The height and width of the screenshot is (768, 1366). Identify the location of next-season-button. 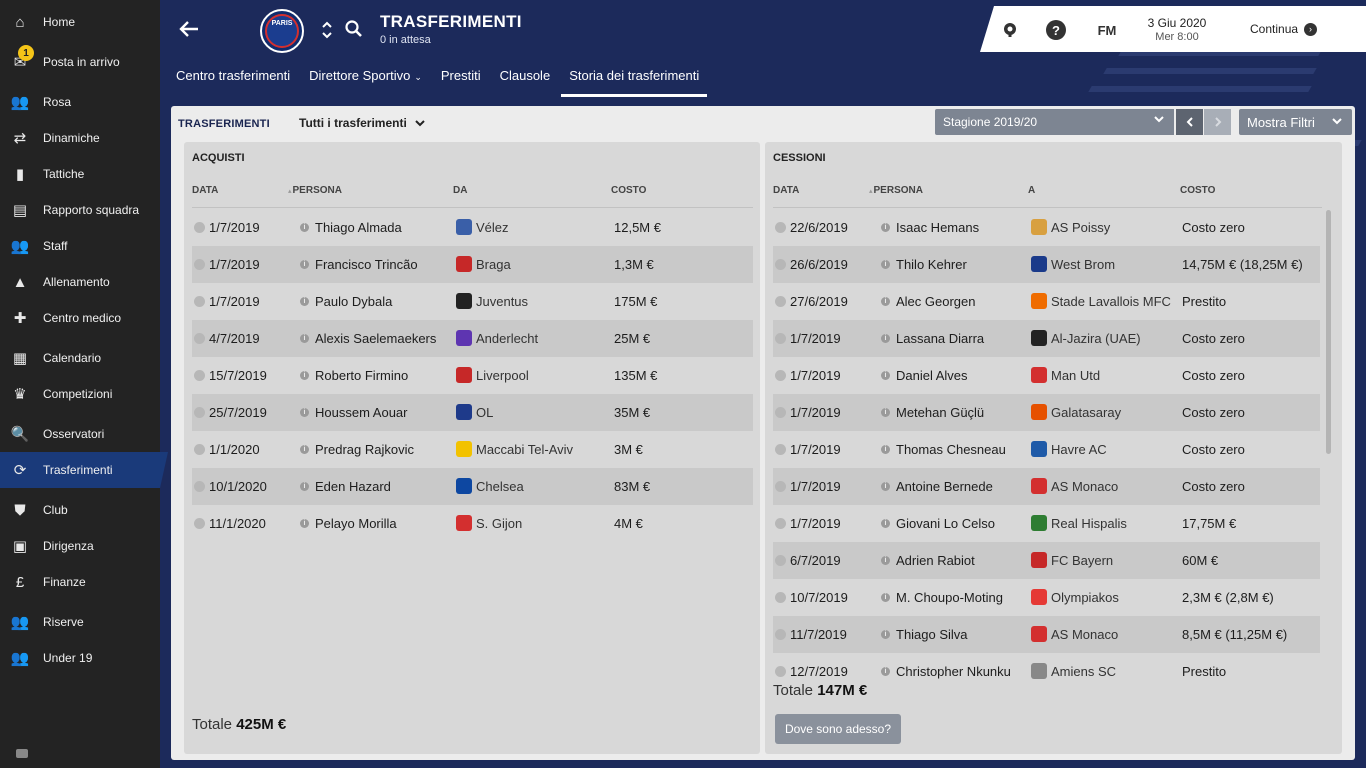
(1217, 122).